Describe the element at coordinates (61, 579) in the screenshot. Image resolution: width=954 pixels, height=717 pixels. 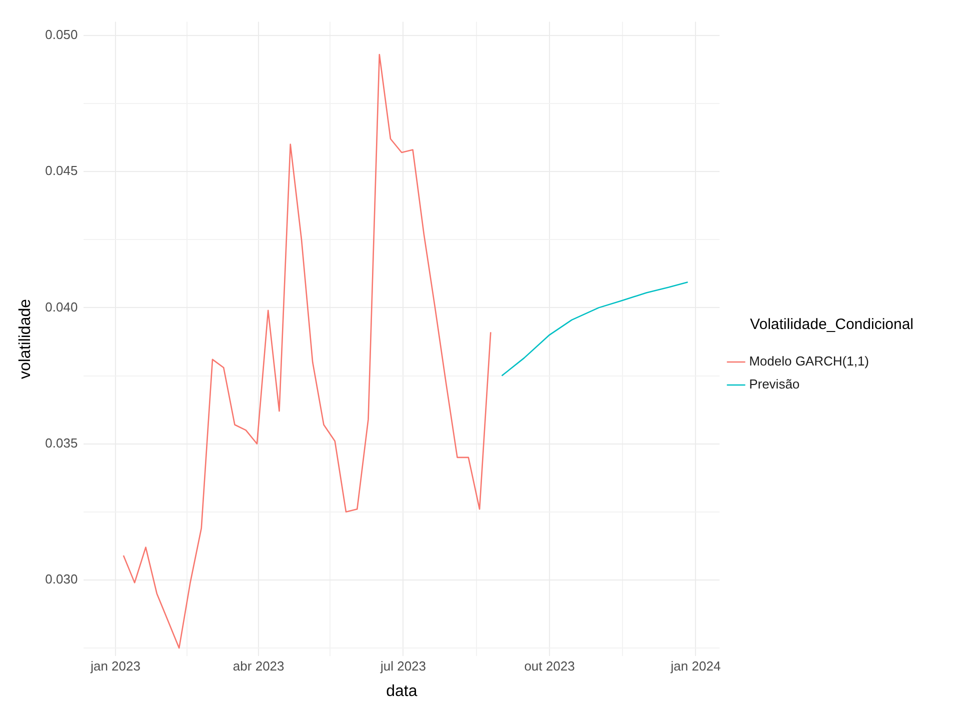
I see `y-tick-label: 0.030` at that location.